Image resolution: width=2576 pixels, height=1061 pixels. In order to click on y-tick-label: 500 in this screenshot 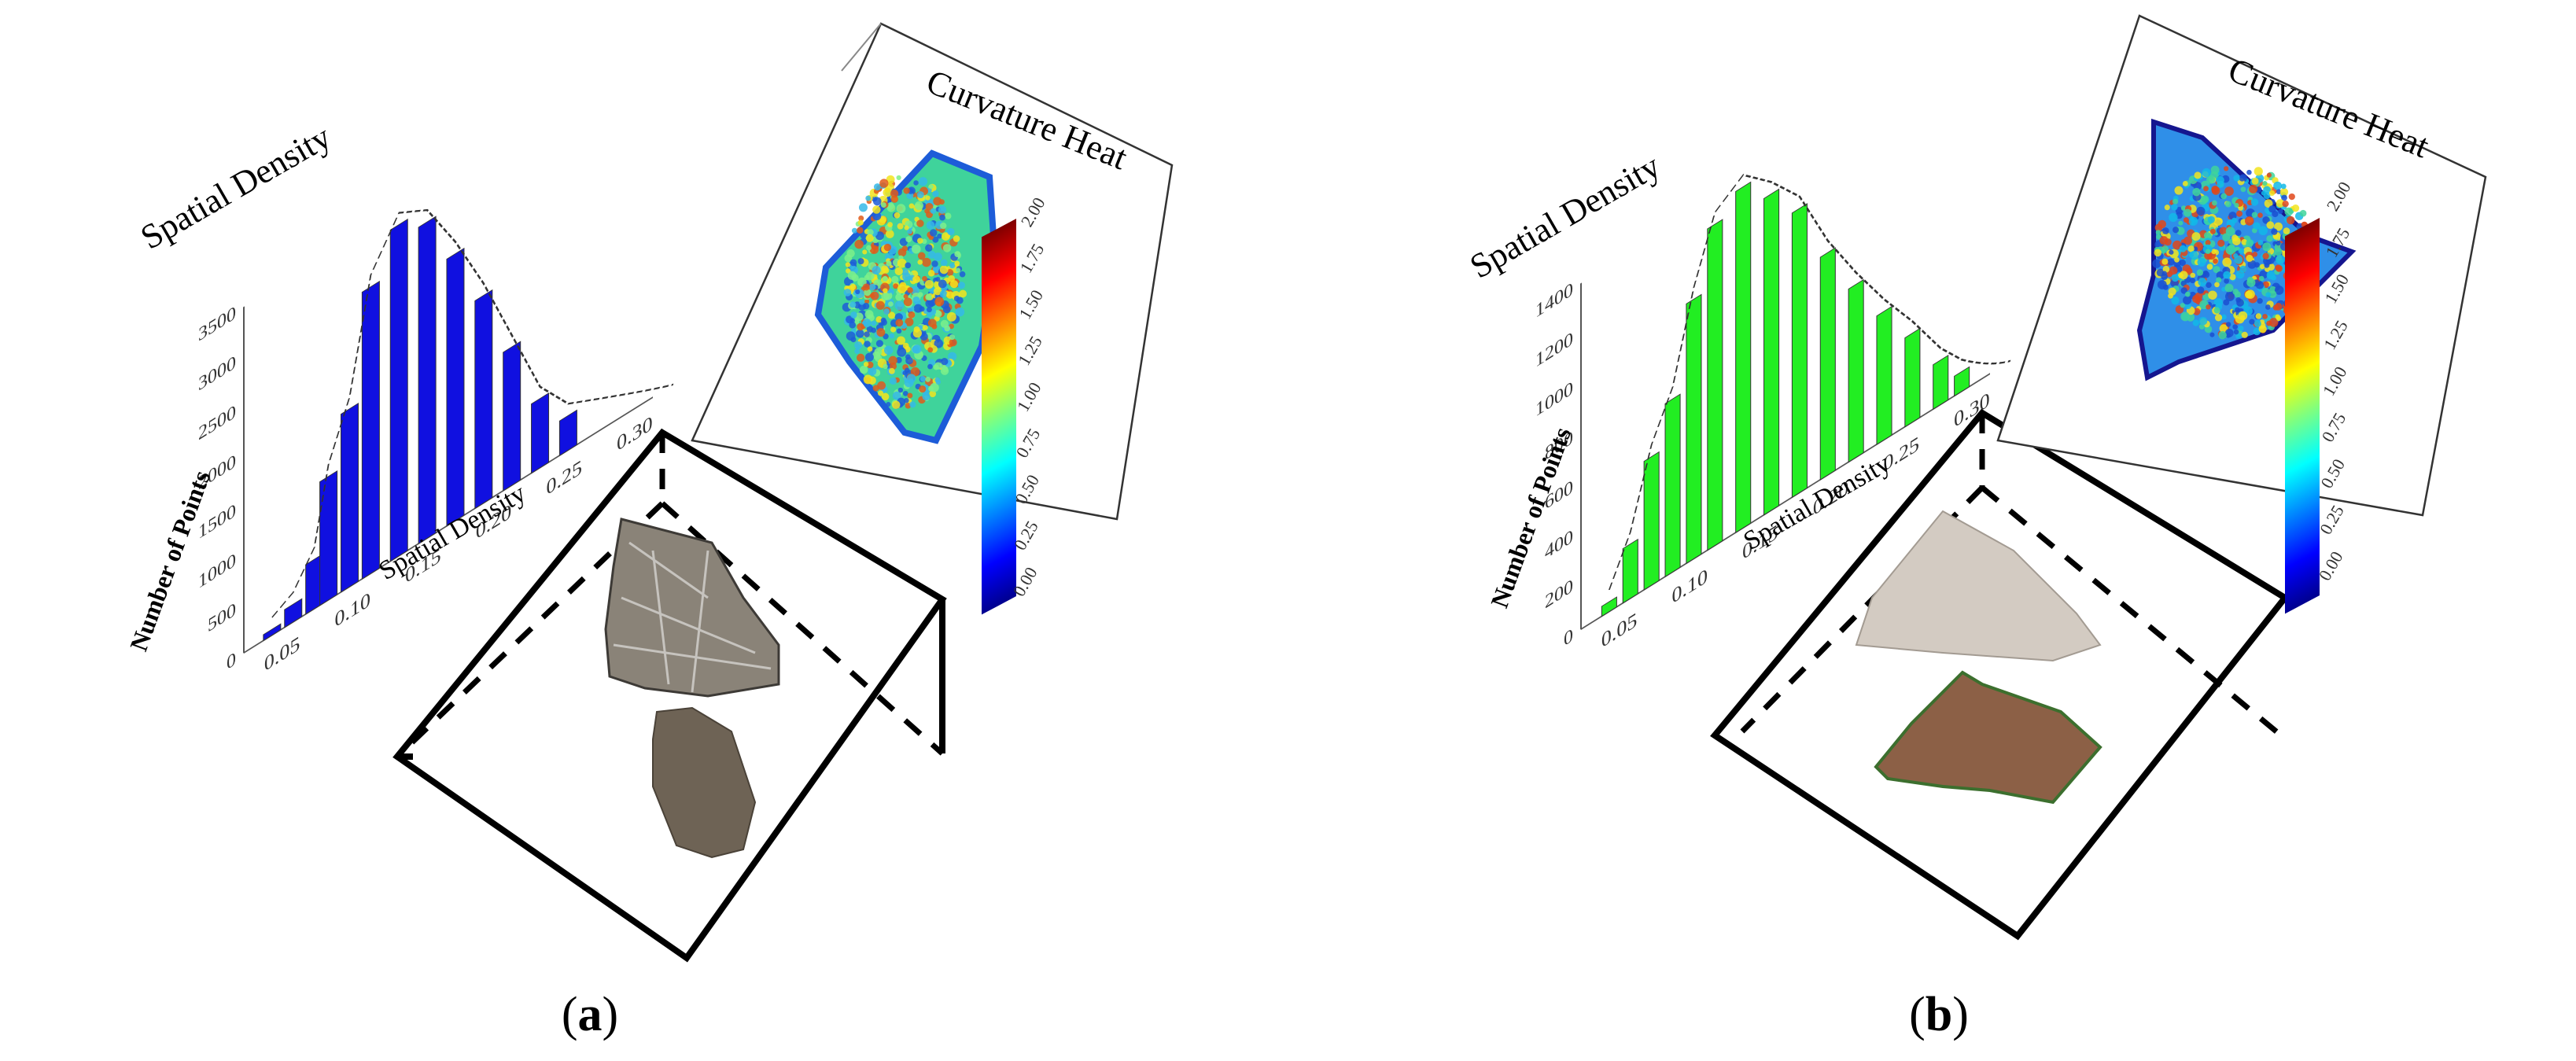, I will do `click(222, 617)`.